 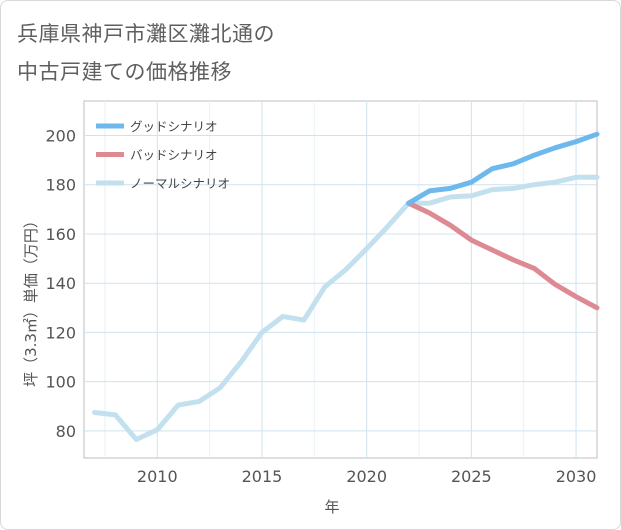 What do you see at coordinates (31, 300) in the screenshot?
I see `y-axis-label: 坪（3.3㎡）単価（万円）` at bounding box center [31, 300].